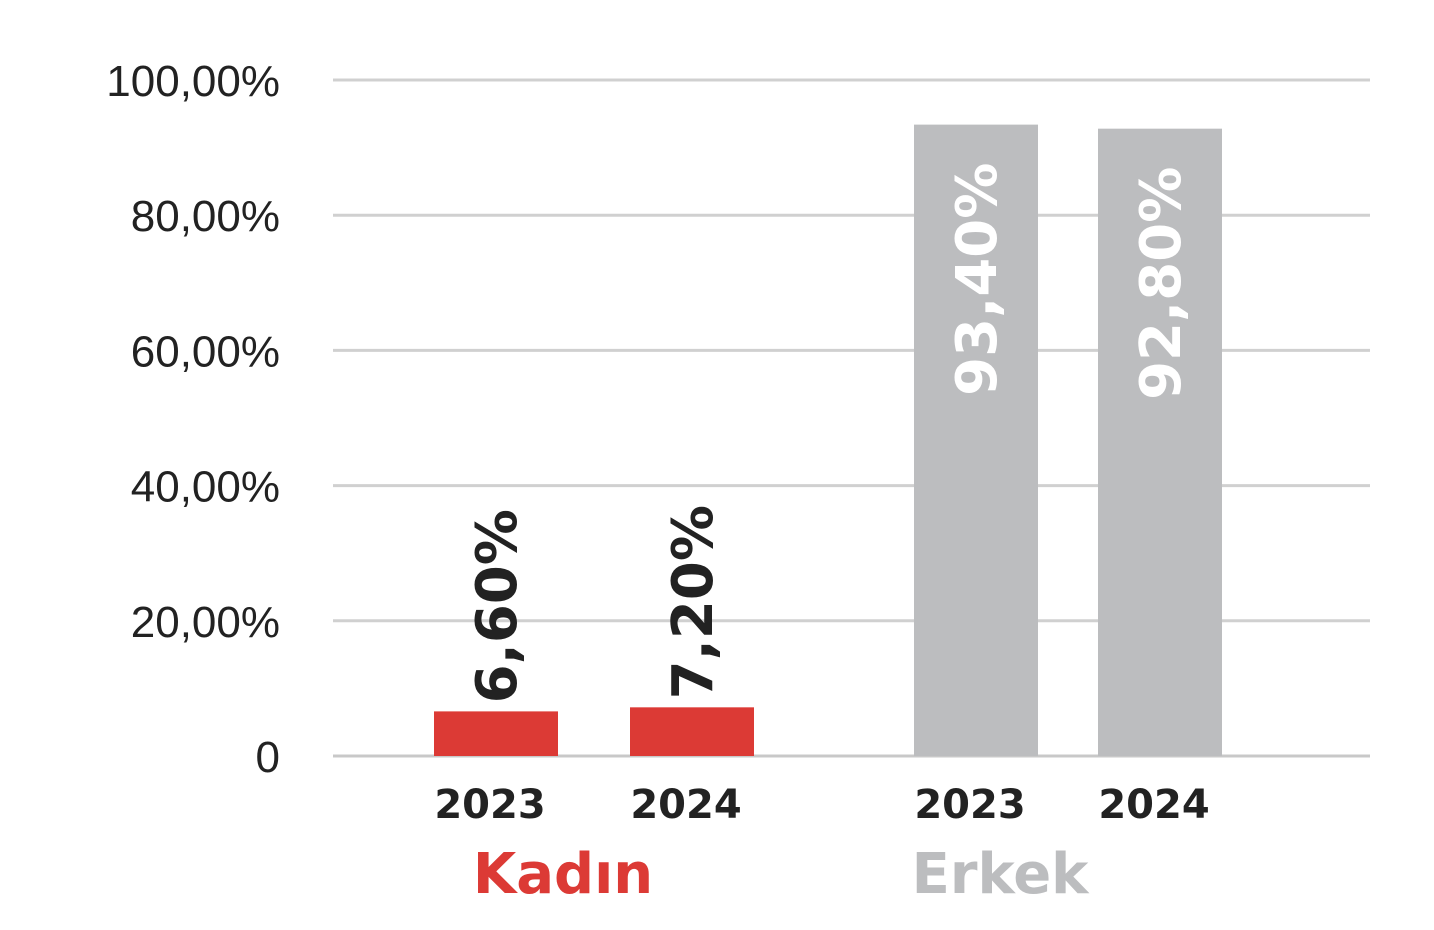 This screenshot has width=1434, height=930. What do you see at coordinates (563, 874) in the screenshot?
I see `group-label-kadın: Kadın` at bounding box center [563, 874].